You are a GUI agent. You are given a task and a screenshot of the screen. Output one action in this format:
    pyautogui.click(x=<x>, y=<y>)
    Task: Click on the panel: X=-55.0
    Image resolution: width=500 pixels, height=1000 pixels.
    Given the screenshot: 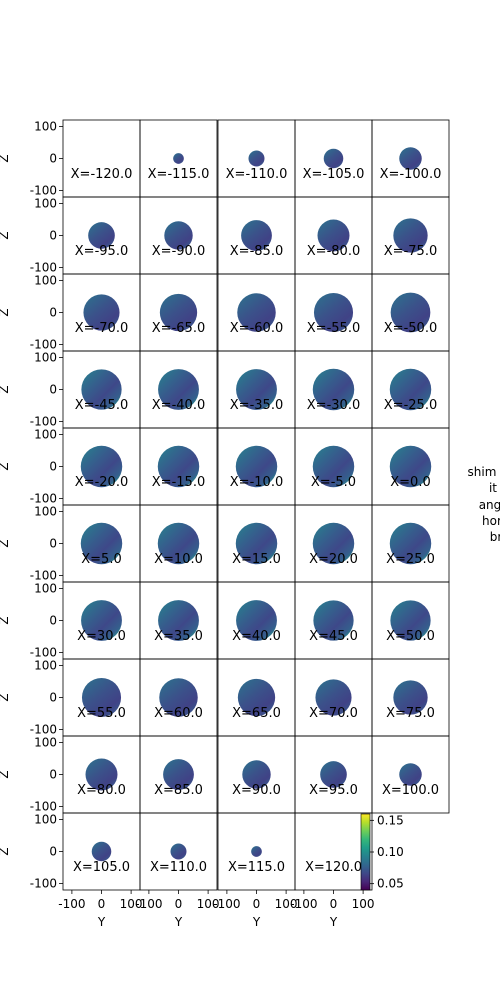 What is the action you would take?
    pyautogui.click(x=333, y=312)
    